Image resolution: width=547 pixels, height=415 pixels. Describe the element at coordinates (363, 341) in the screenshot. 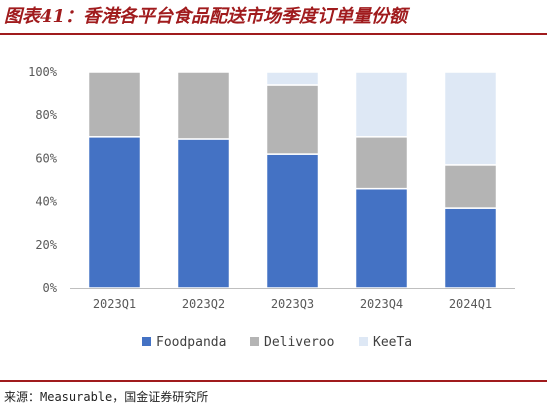

I see `legend-swatch-keeta` at that location.